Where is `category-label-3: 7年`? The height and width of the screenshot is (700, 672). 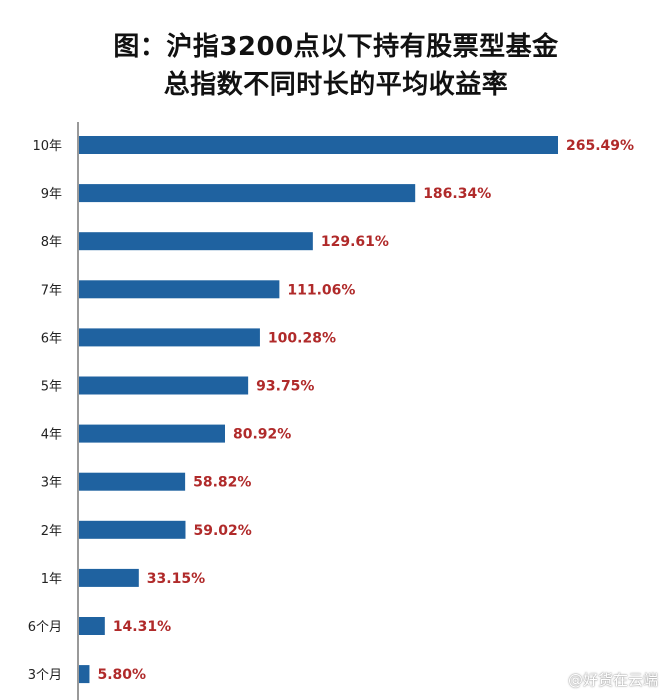 category-label-3: 7年 is located at coordinates (51, 290).